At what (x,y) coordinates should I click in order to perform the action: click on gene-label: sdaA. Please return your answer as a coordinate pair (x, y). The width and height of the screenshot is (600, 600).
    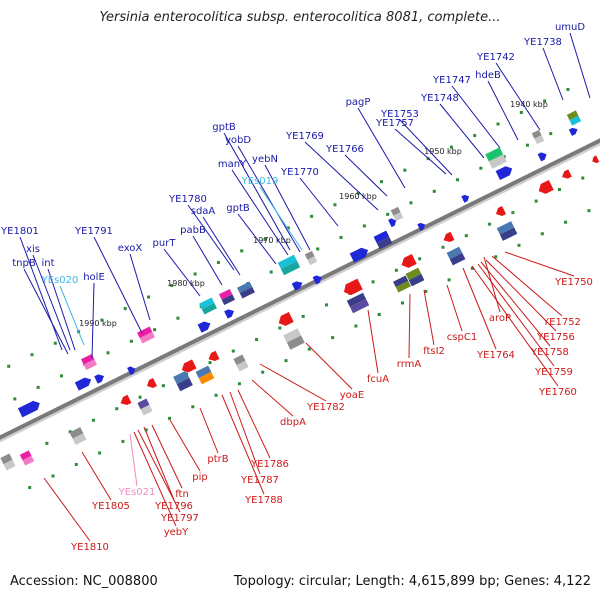
    Looking at the image, I should click on (203, 211).